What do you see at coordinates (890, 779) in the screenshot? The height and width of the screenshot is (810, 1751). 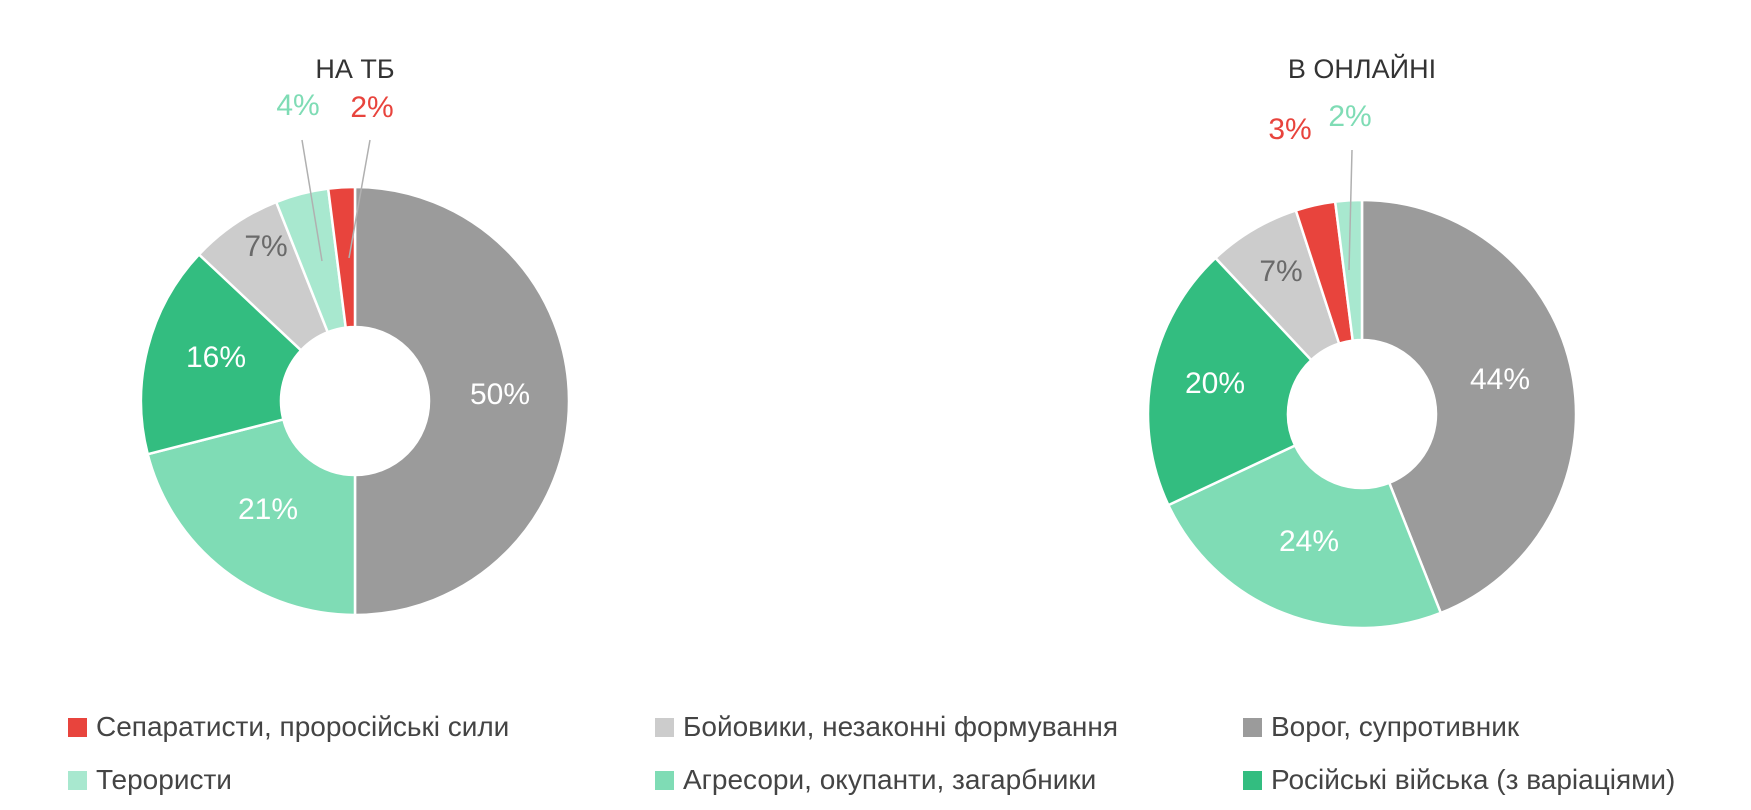 I see `legend-label-aggressors: Агресори, окупанти, загарбники` at bounding box center [890, 779].